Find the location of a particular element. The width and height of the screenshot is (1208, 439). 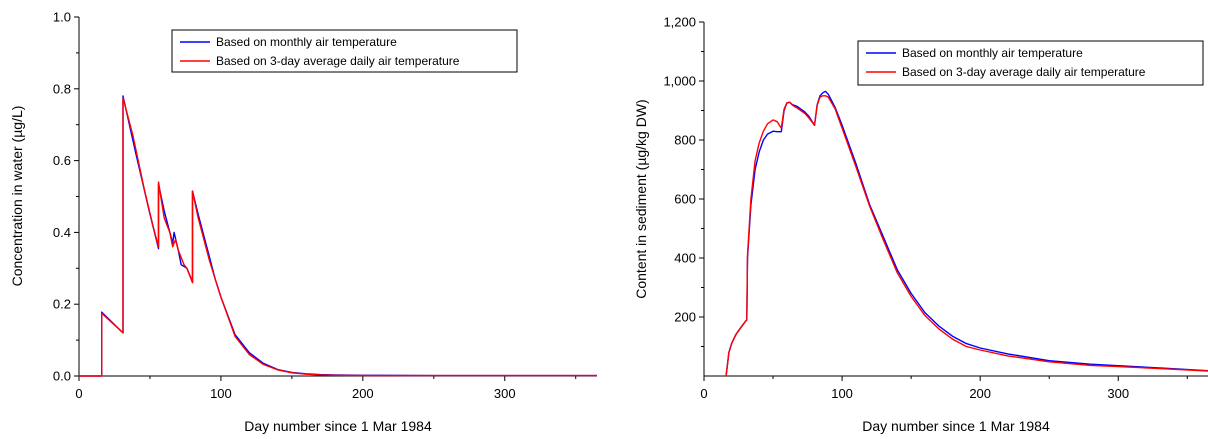

y-tick-label: 0.0 is located at coordinates (62, 376).